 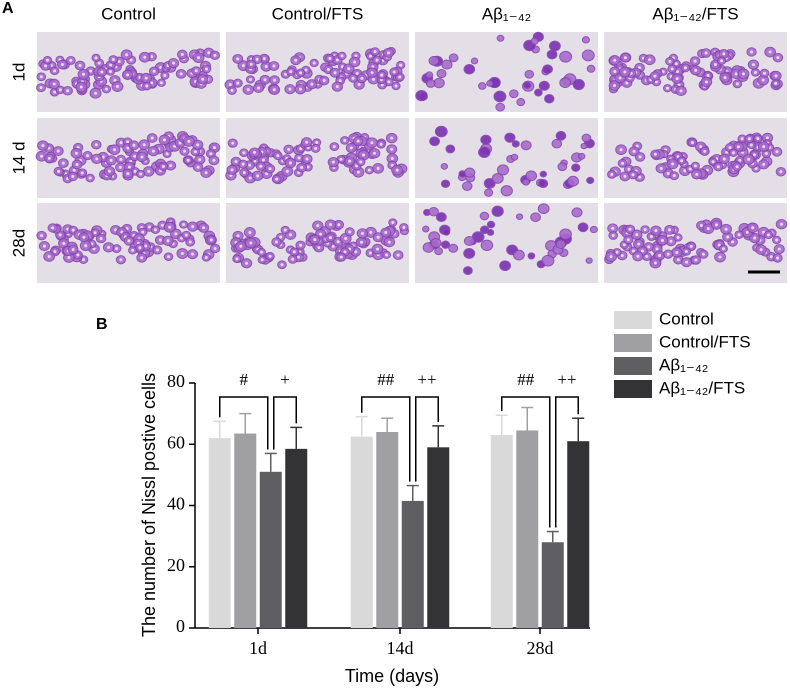 What do you see at coordinates (392, 676) in the screenshot?
I see `x-axis-title: Time (days)` at bounding box center [392, 676].